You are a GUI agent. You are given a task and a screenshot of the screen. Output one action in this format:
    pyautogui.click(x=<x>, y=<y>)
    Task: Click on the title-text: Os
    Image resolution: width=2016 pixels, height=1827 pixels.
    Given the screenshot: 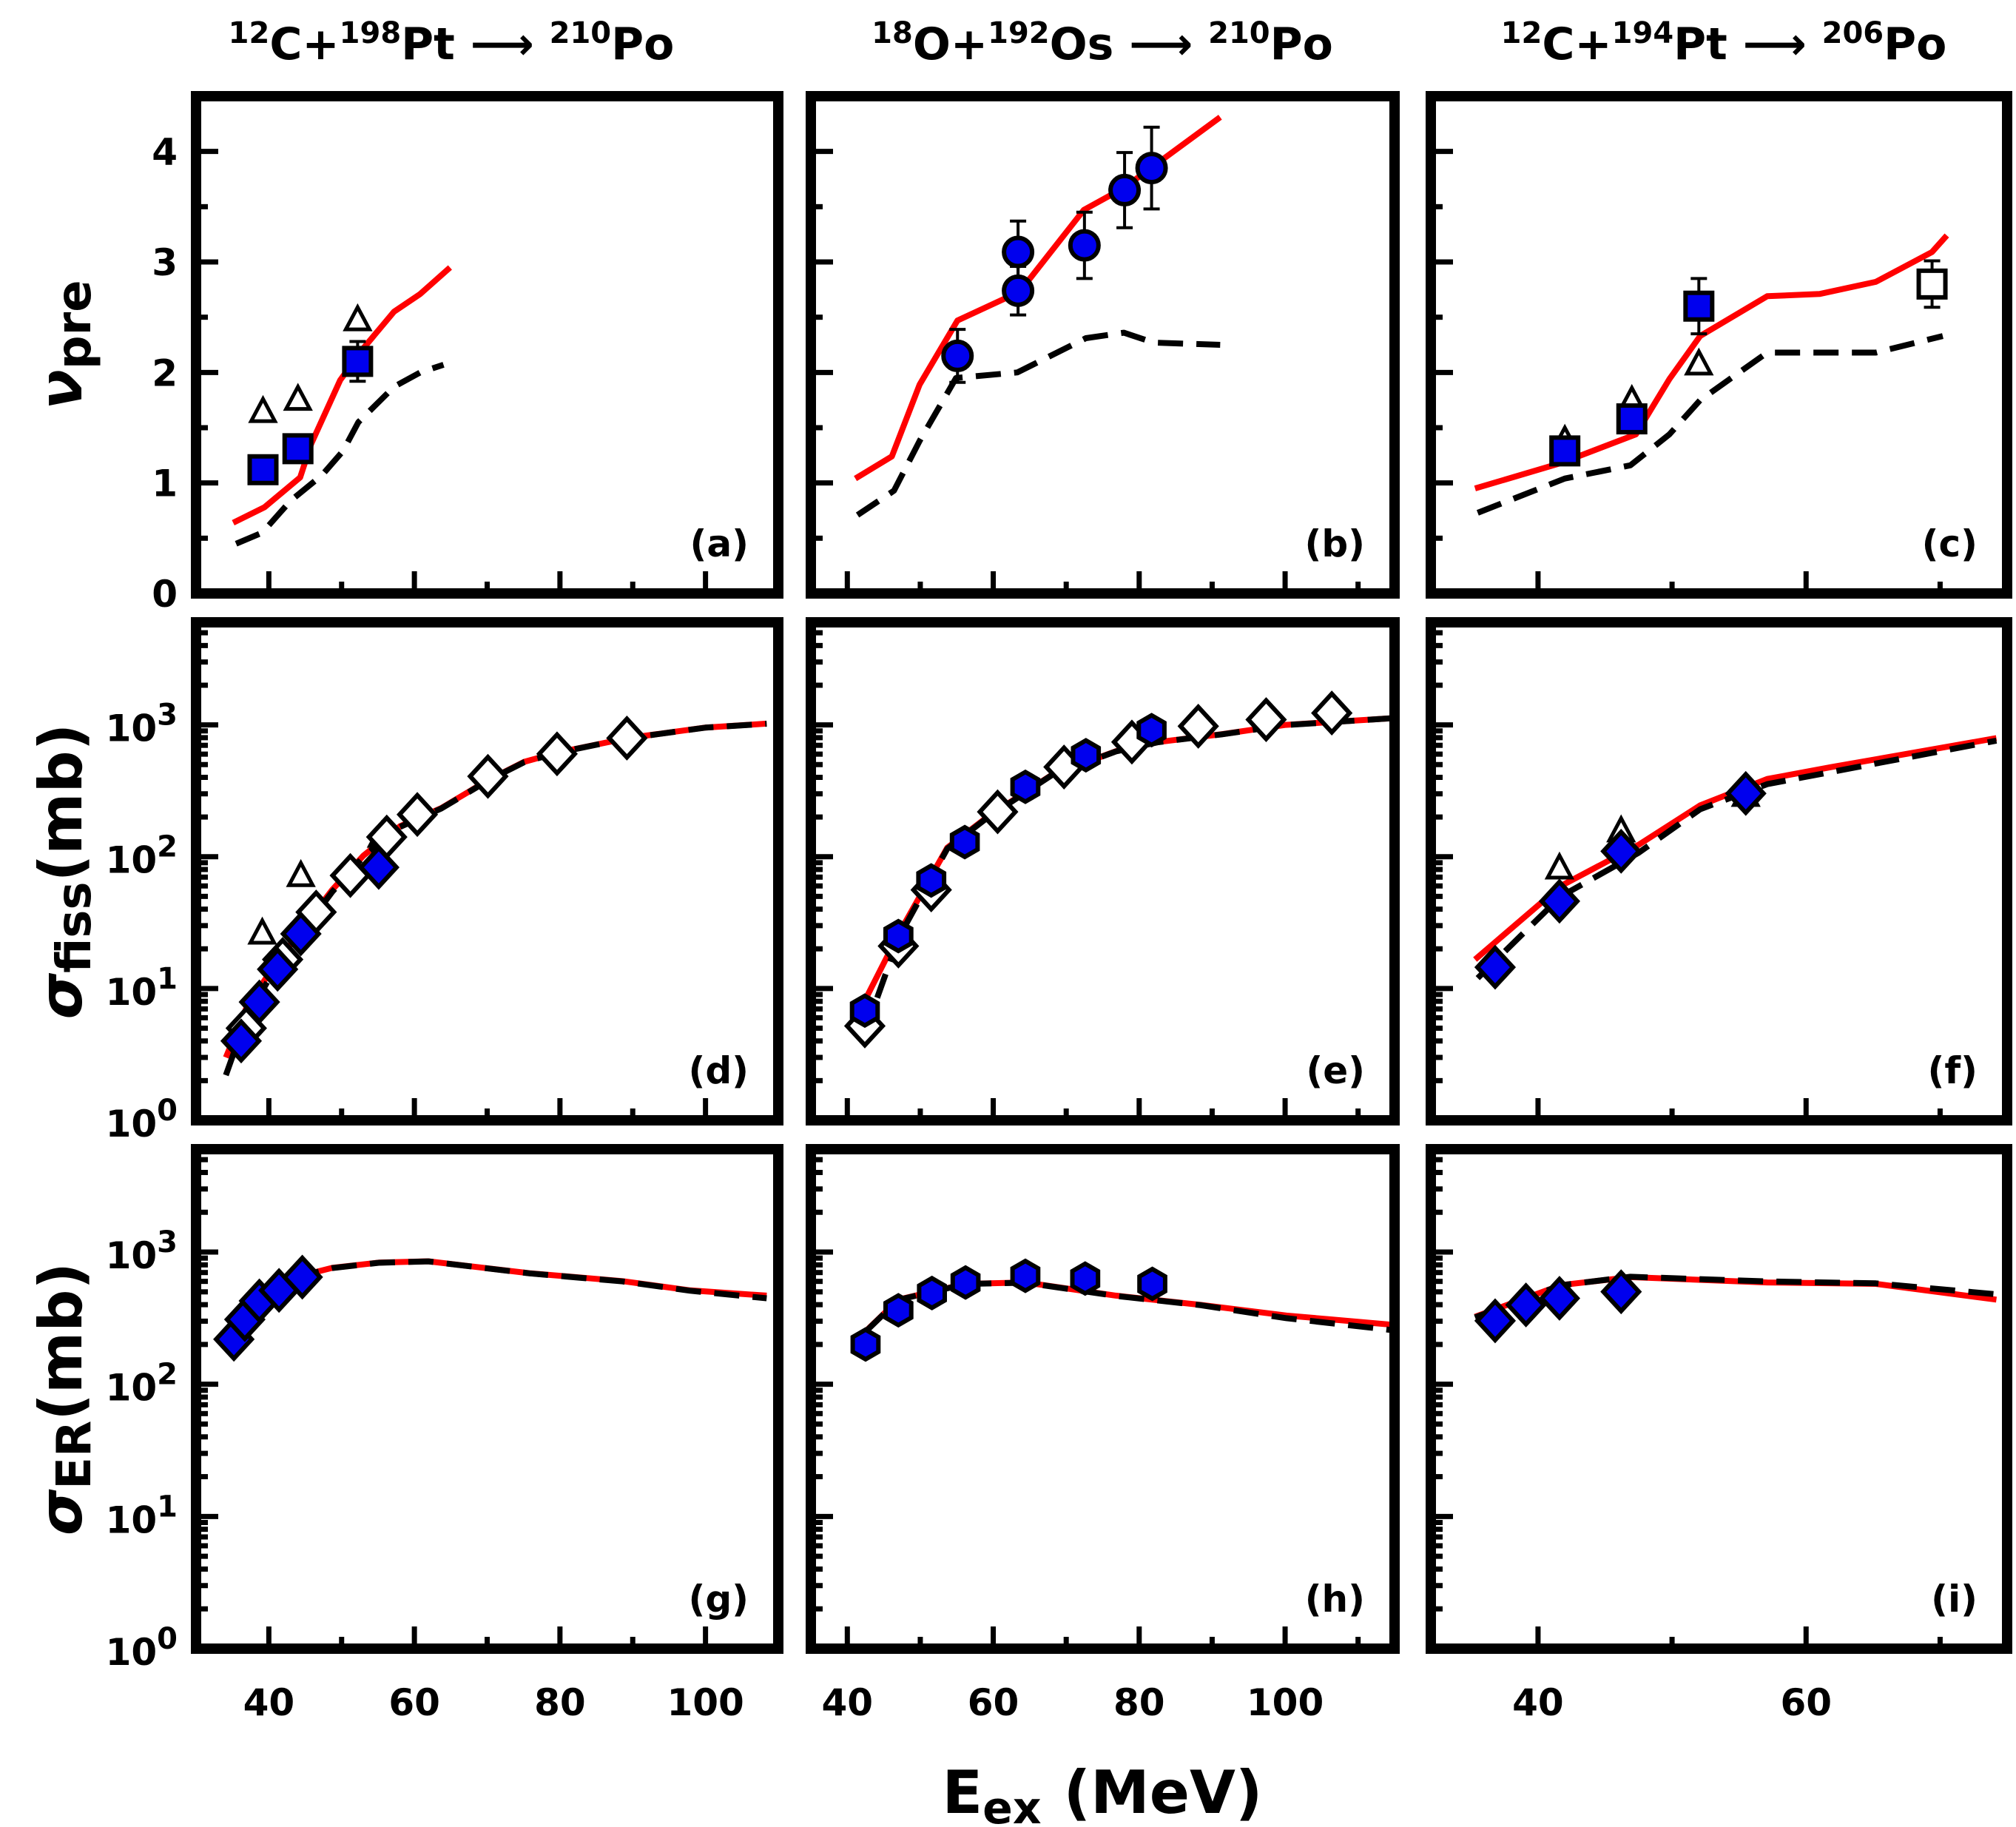 What is the action you would take?
    pyautogui.click(x=1082, y=44)
    